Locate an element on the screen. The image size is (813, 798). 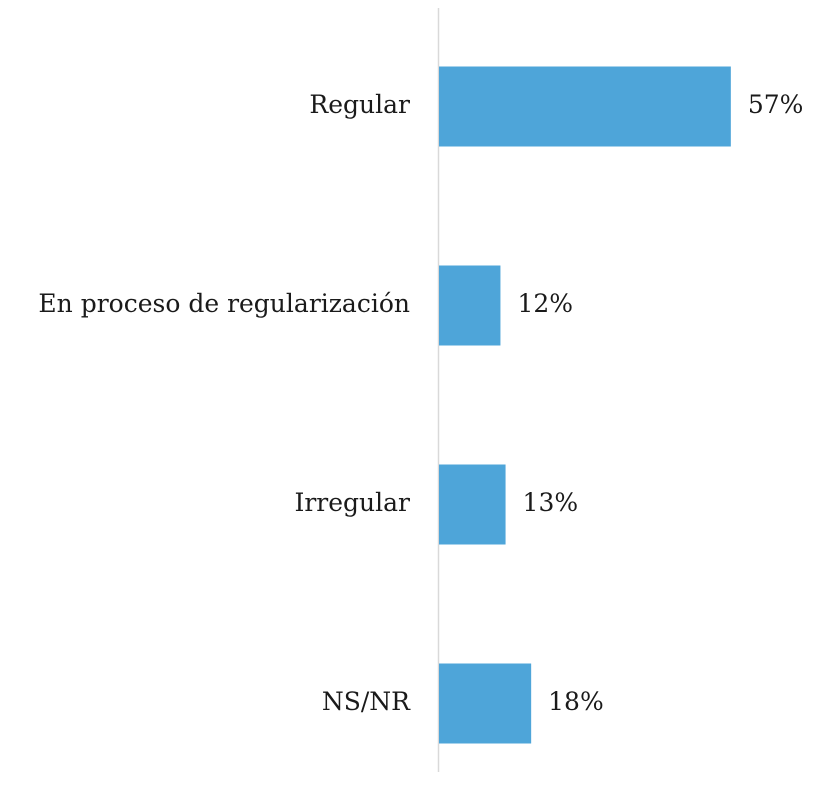
category-label: En proceso de regularización is located at coordinates (224, 303).